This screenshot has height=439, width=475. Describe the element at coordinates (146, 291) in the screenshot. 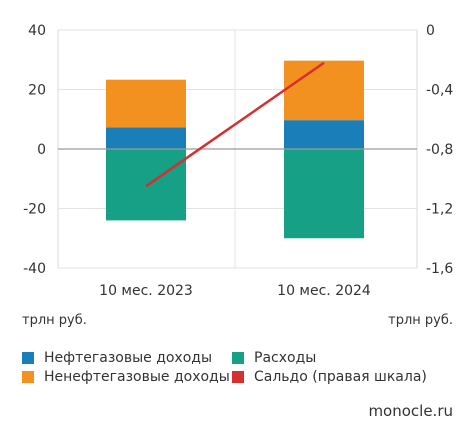

I see `x-category-label: 10 мес. 2023` at that location.